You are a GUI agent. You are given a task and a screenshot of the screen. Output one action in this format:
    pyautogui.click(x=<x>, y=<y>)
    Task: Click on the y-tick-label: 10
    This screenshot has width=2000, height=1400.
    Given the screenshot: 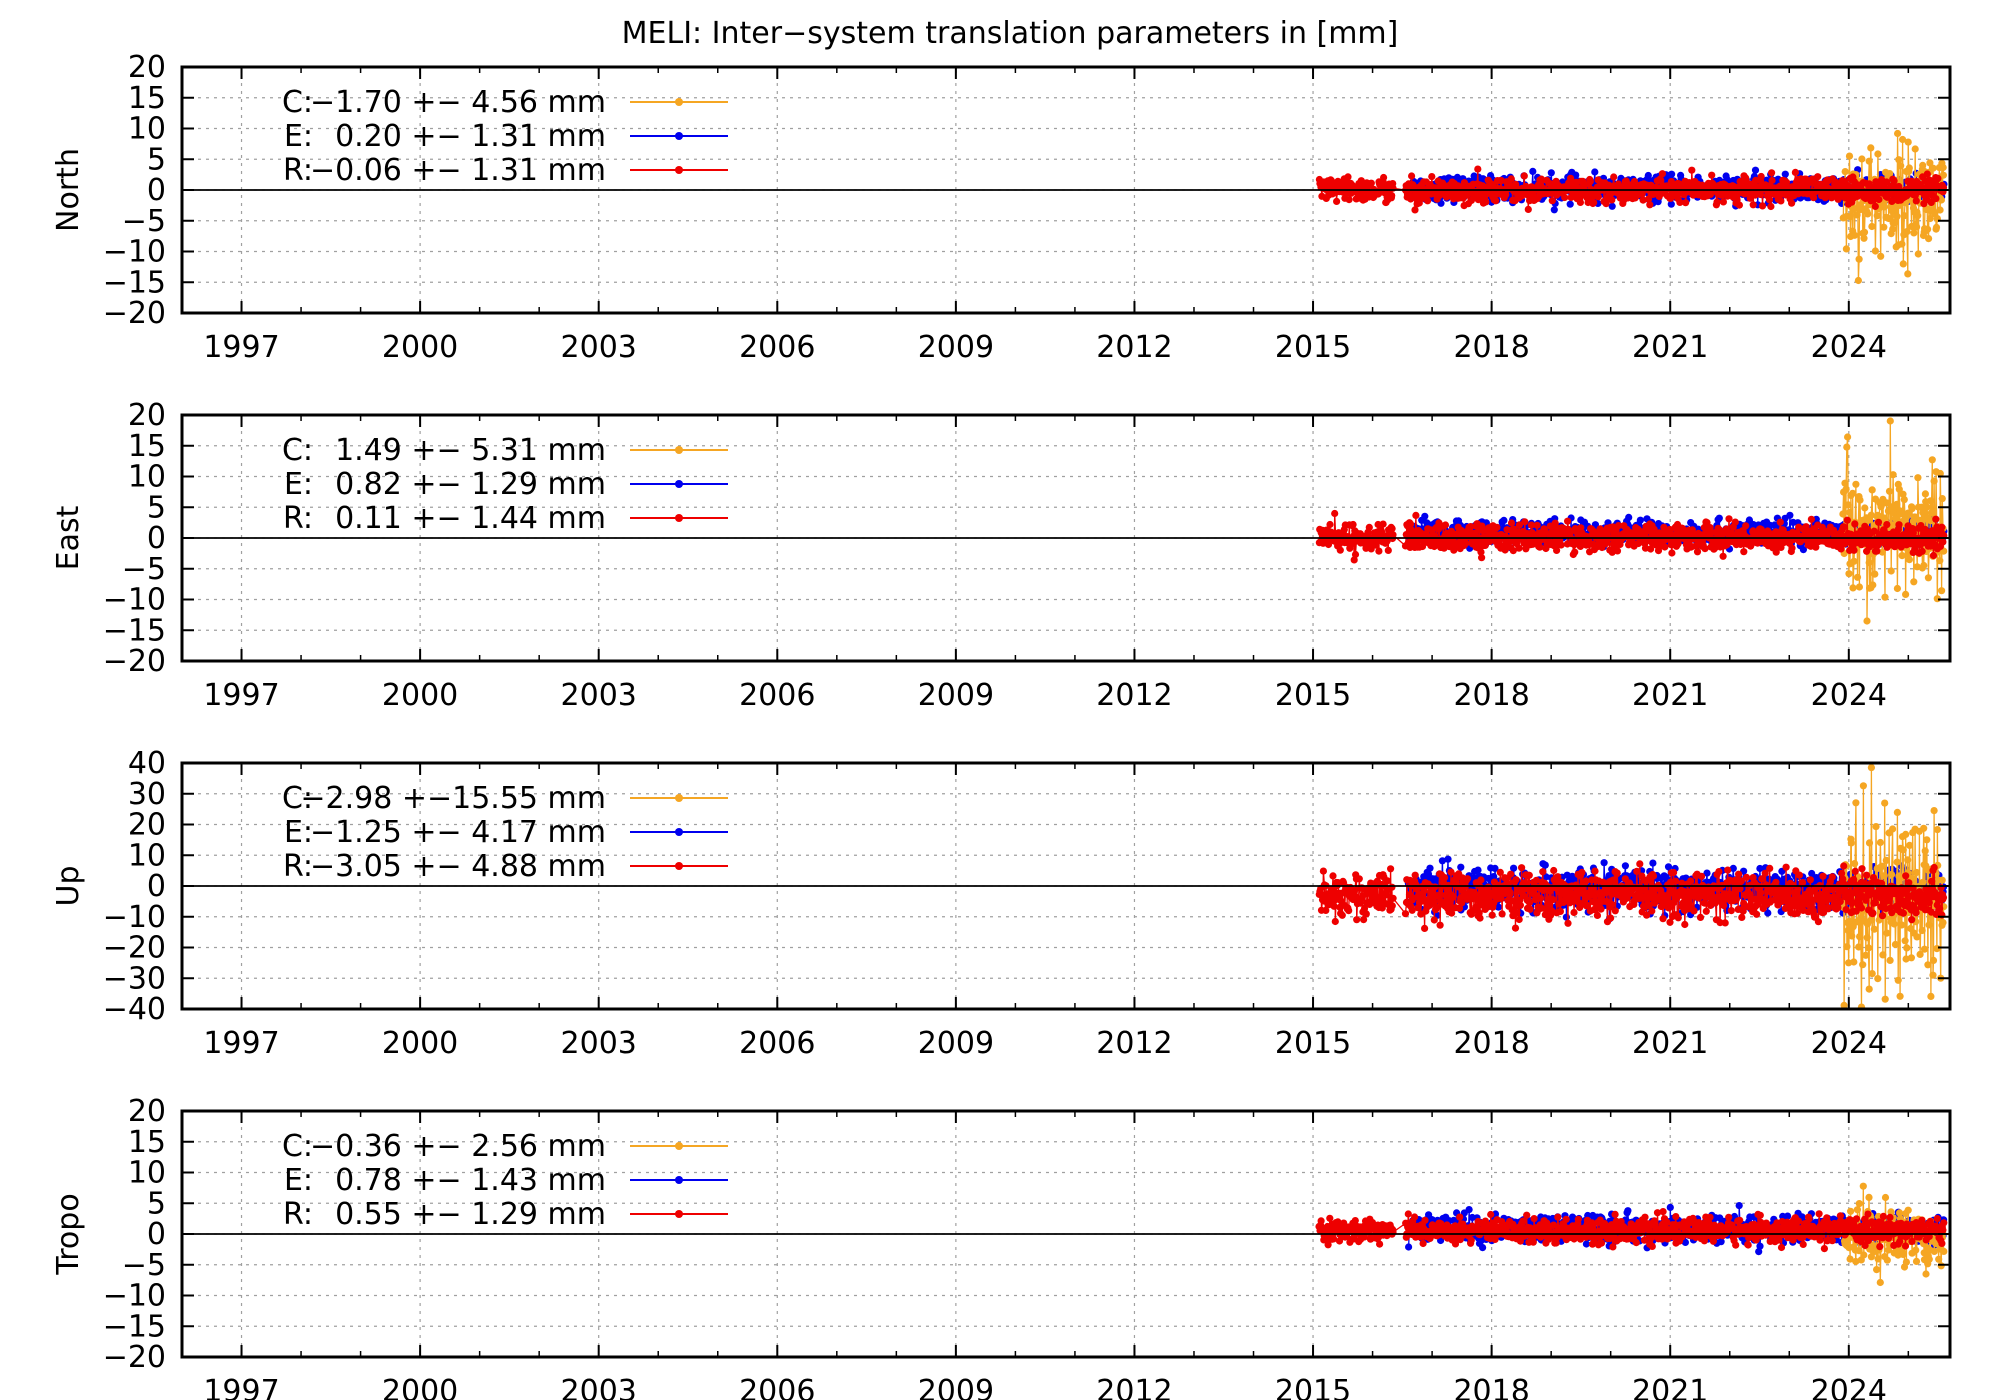 What is the action you would take?
    pyautogui.click(x=147, y=477)
    